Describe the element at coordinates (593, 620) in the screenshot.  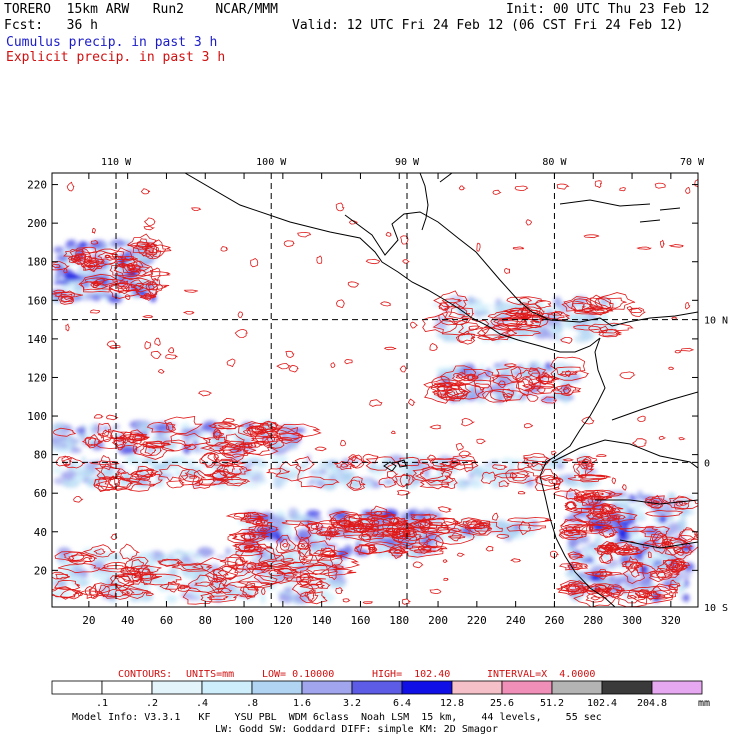
I see `x-tick-label-280: 280` at that location.